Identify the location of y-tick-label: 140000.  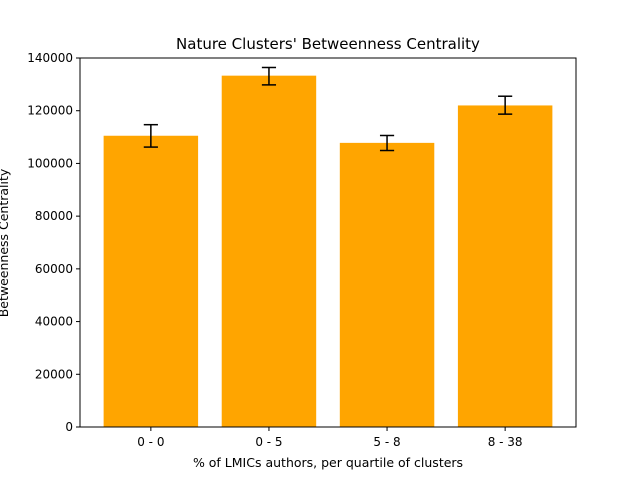
(50, 58).